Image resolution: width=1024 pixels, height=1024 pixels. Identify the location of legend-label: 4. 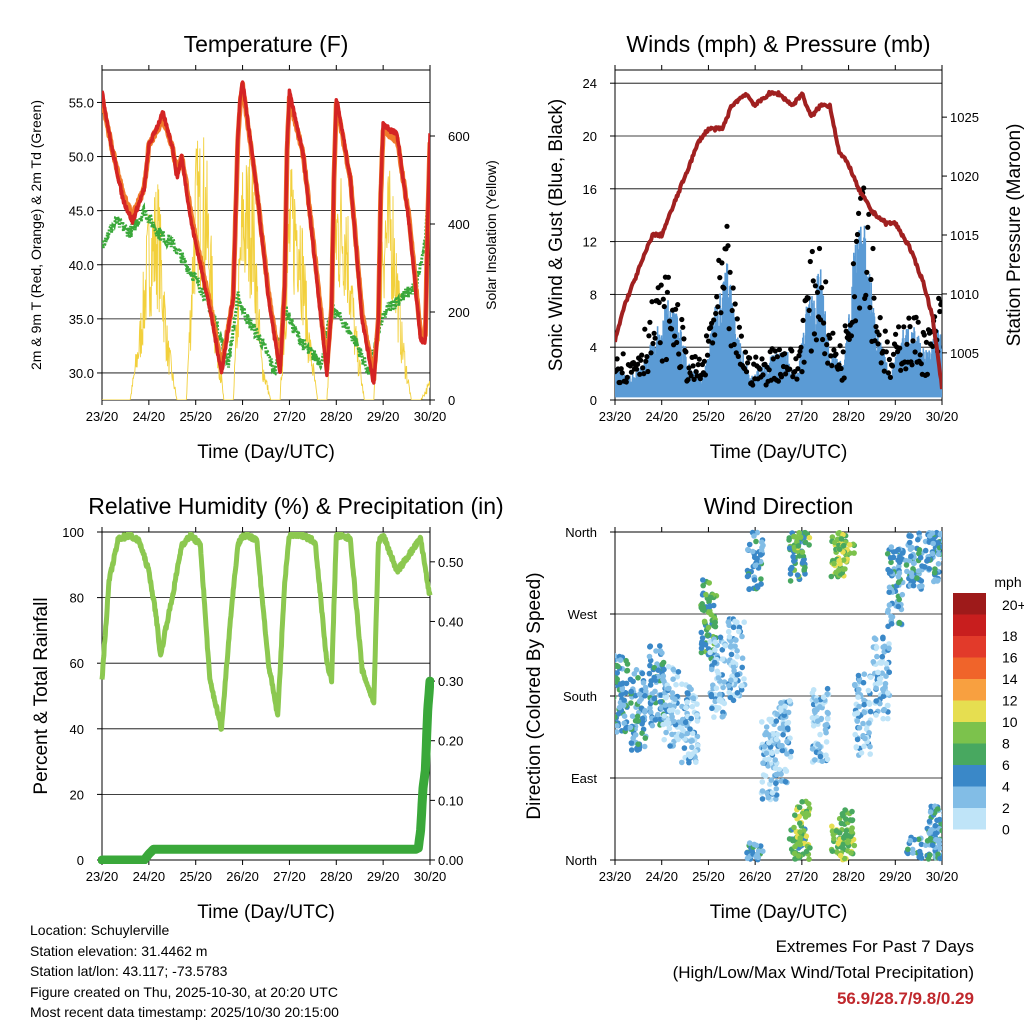
(1006, 787).